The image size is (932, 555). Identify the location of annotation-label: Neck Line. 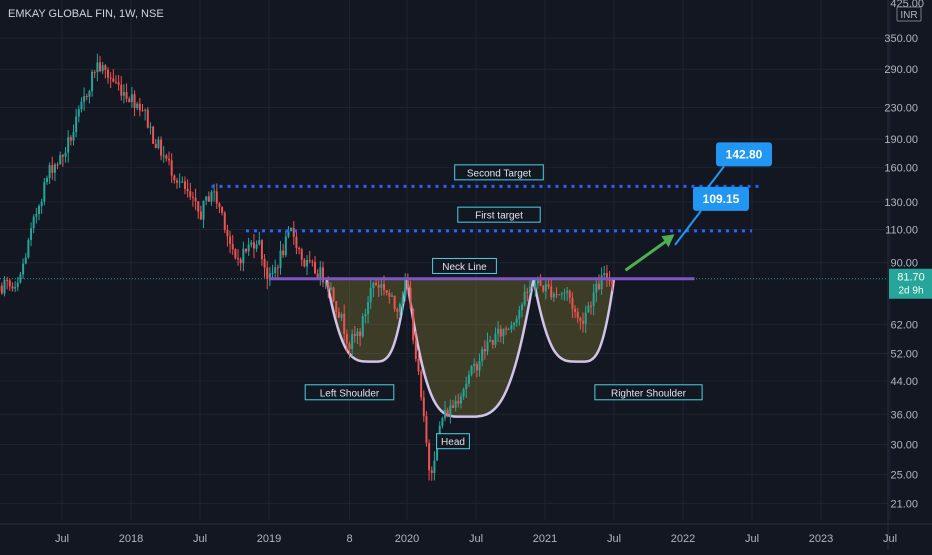
(464, 267).